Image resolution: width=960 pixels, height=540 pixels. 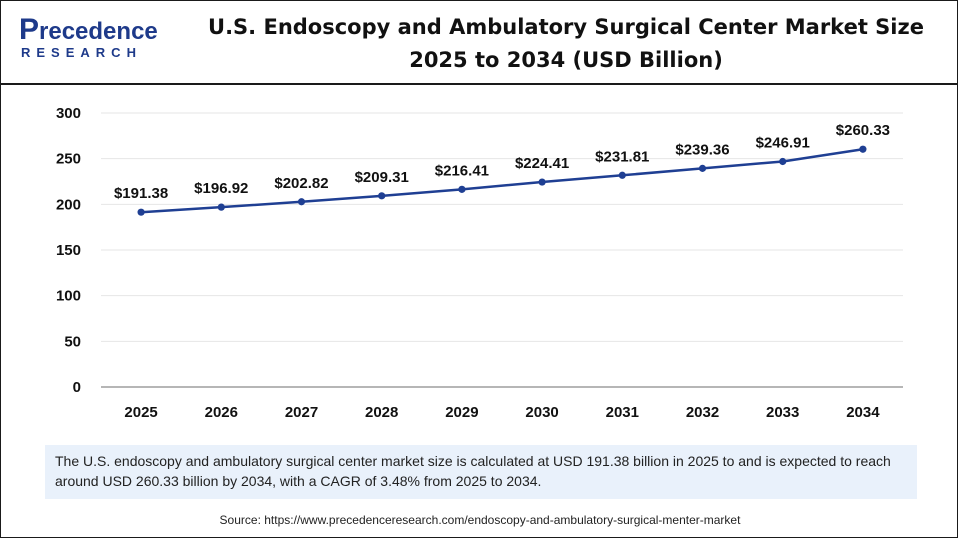 I want to click on x-tick-label: 2028, so click(x=381, y=412).